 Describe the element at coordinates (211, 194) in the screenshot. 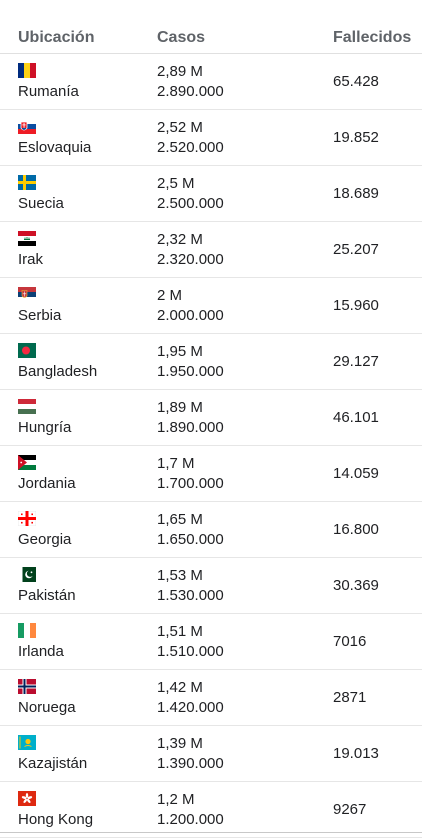

I see `table-row: Suecia 2,5 M 2.500.000 18.689` at that location.